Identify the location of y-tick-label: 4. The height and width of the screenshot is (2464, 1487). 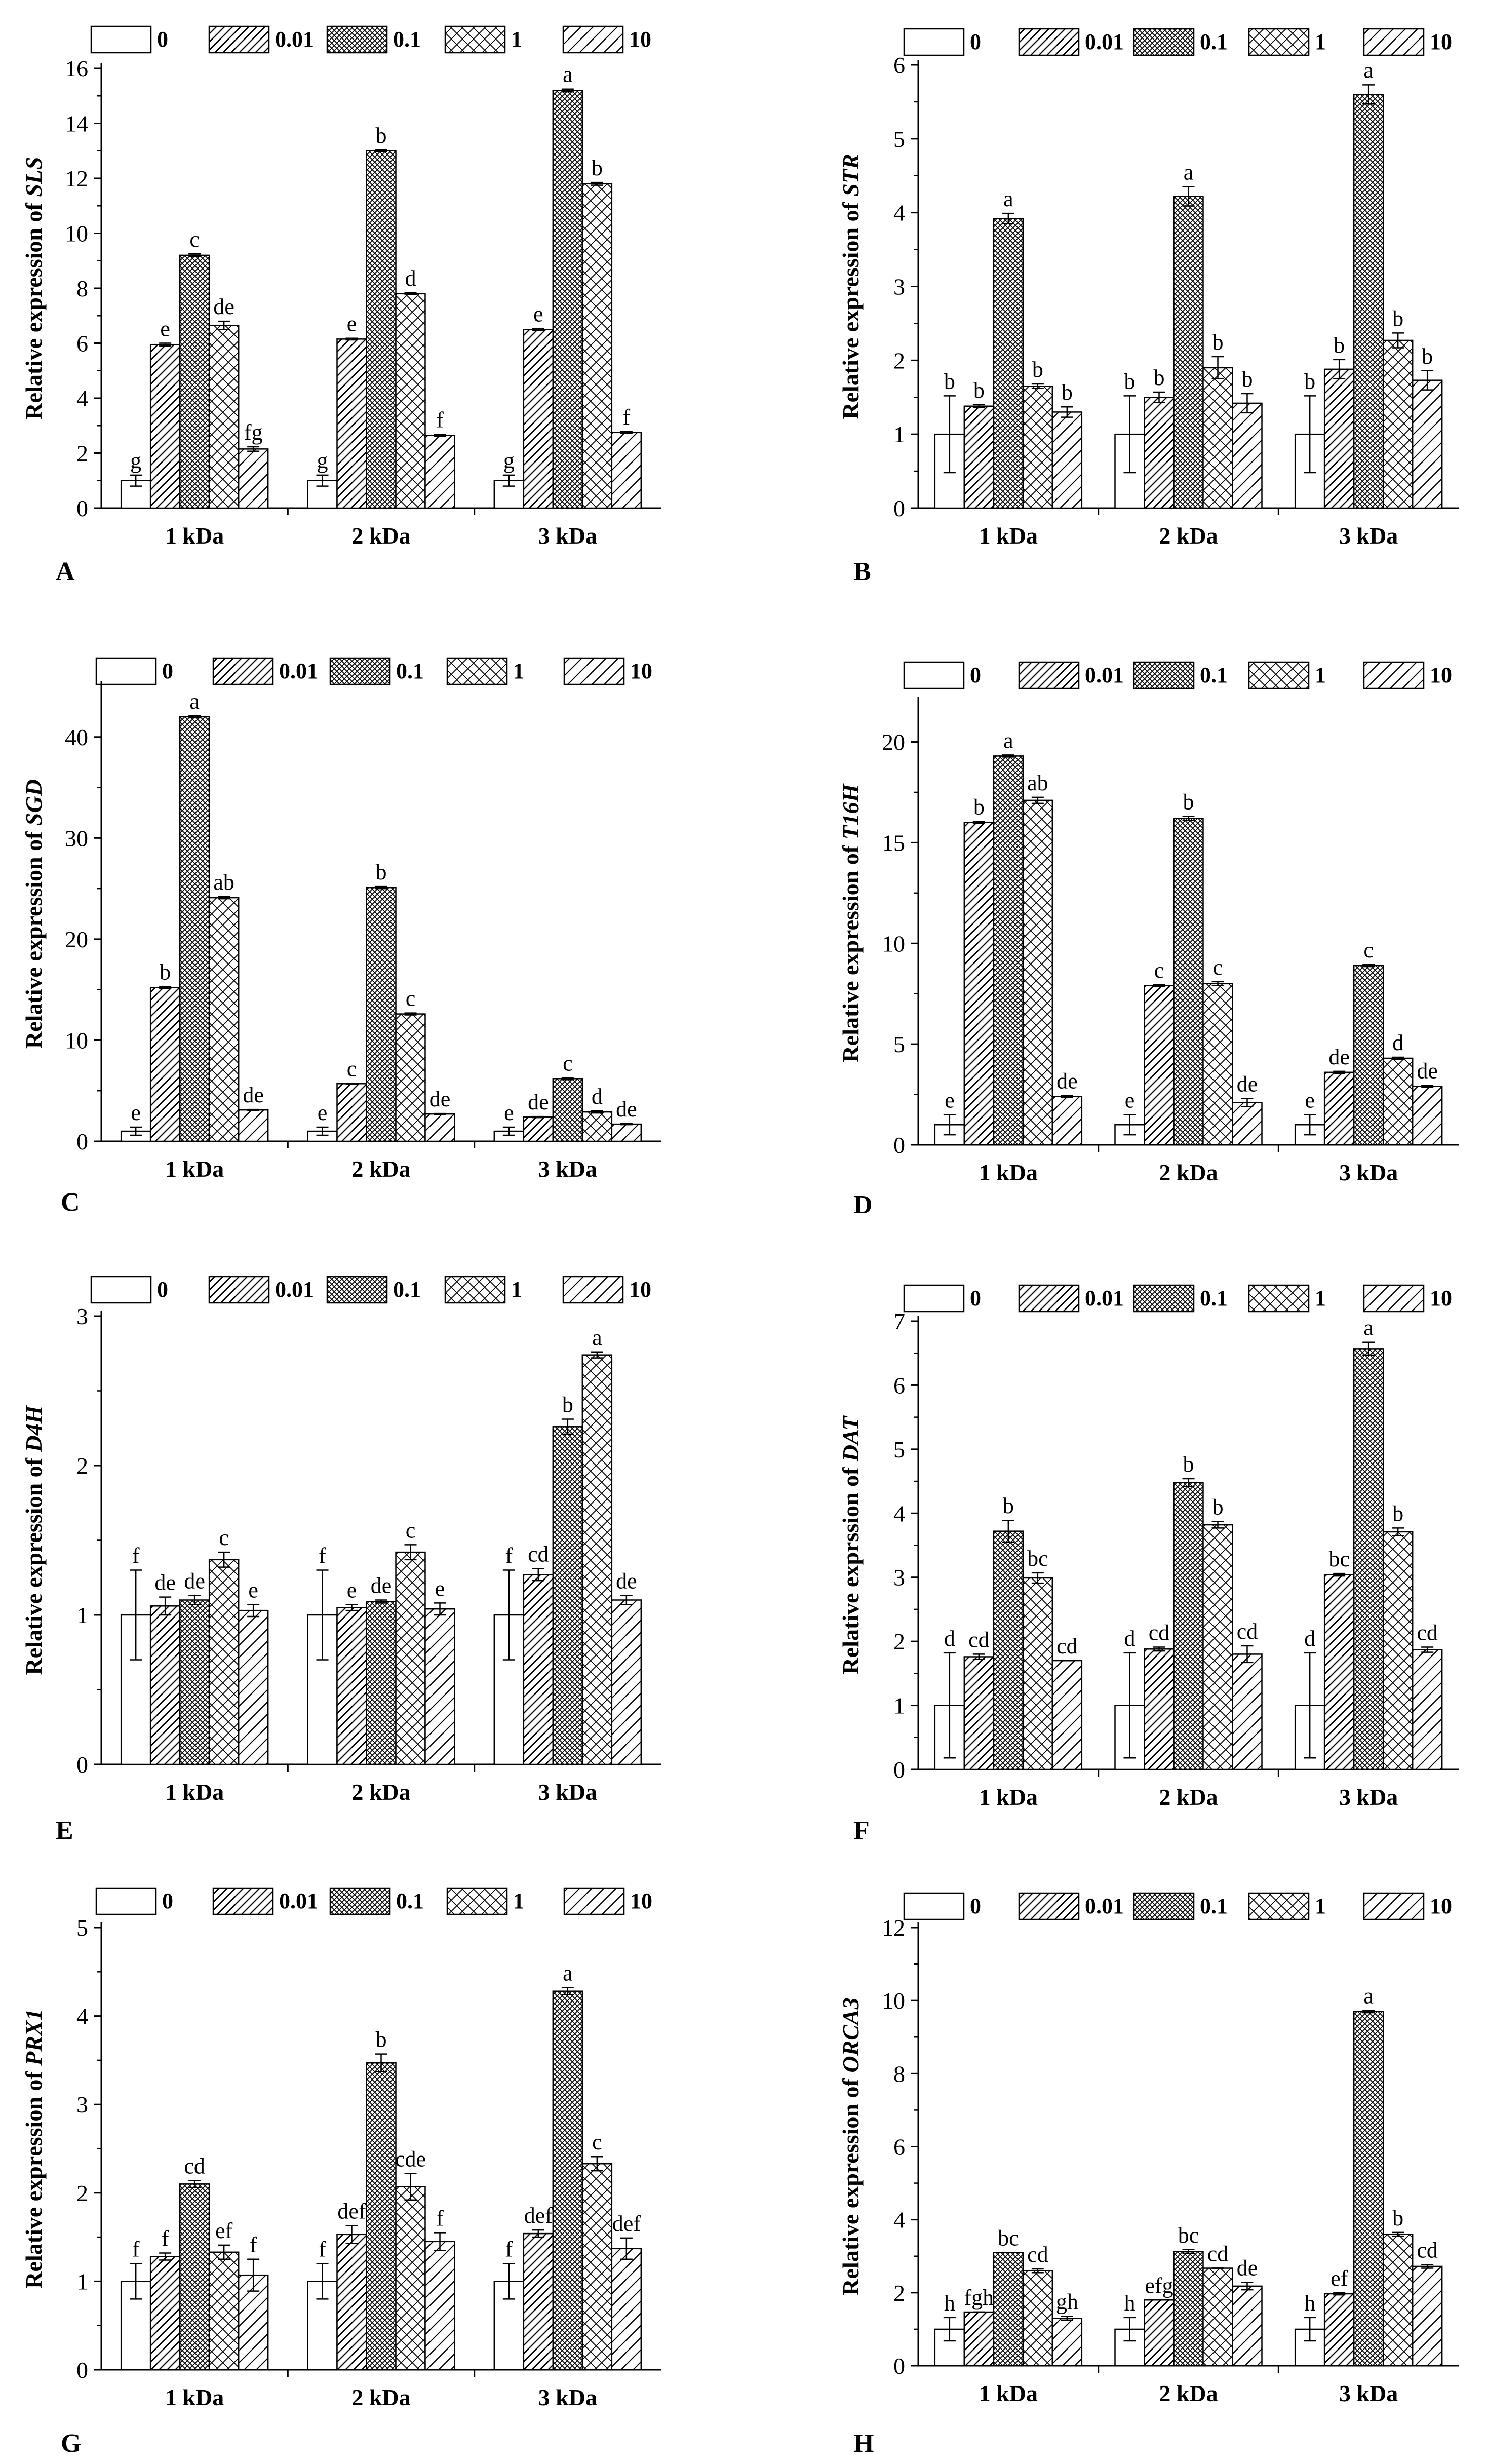
(899, 2220).